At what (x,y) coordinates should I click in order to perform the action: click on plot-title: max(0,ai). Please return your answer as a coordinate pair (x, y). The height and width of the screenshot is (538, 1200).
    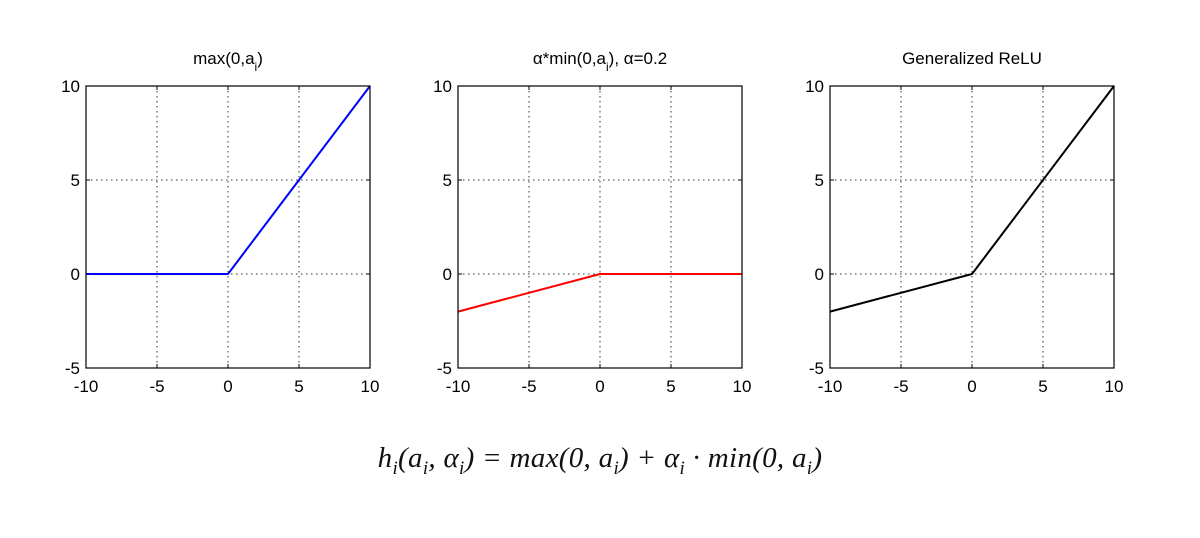
    Looking at the image, I should click on (228, 61).